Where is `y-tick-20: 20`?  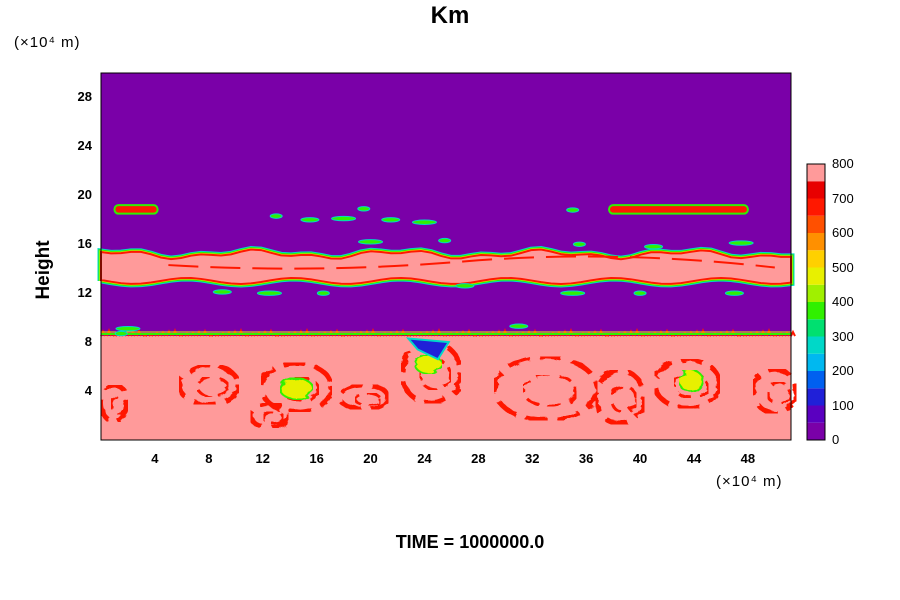 y-tick-20: 20 is located at coordinates (84, 195).